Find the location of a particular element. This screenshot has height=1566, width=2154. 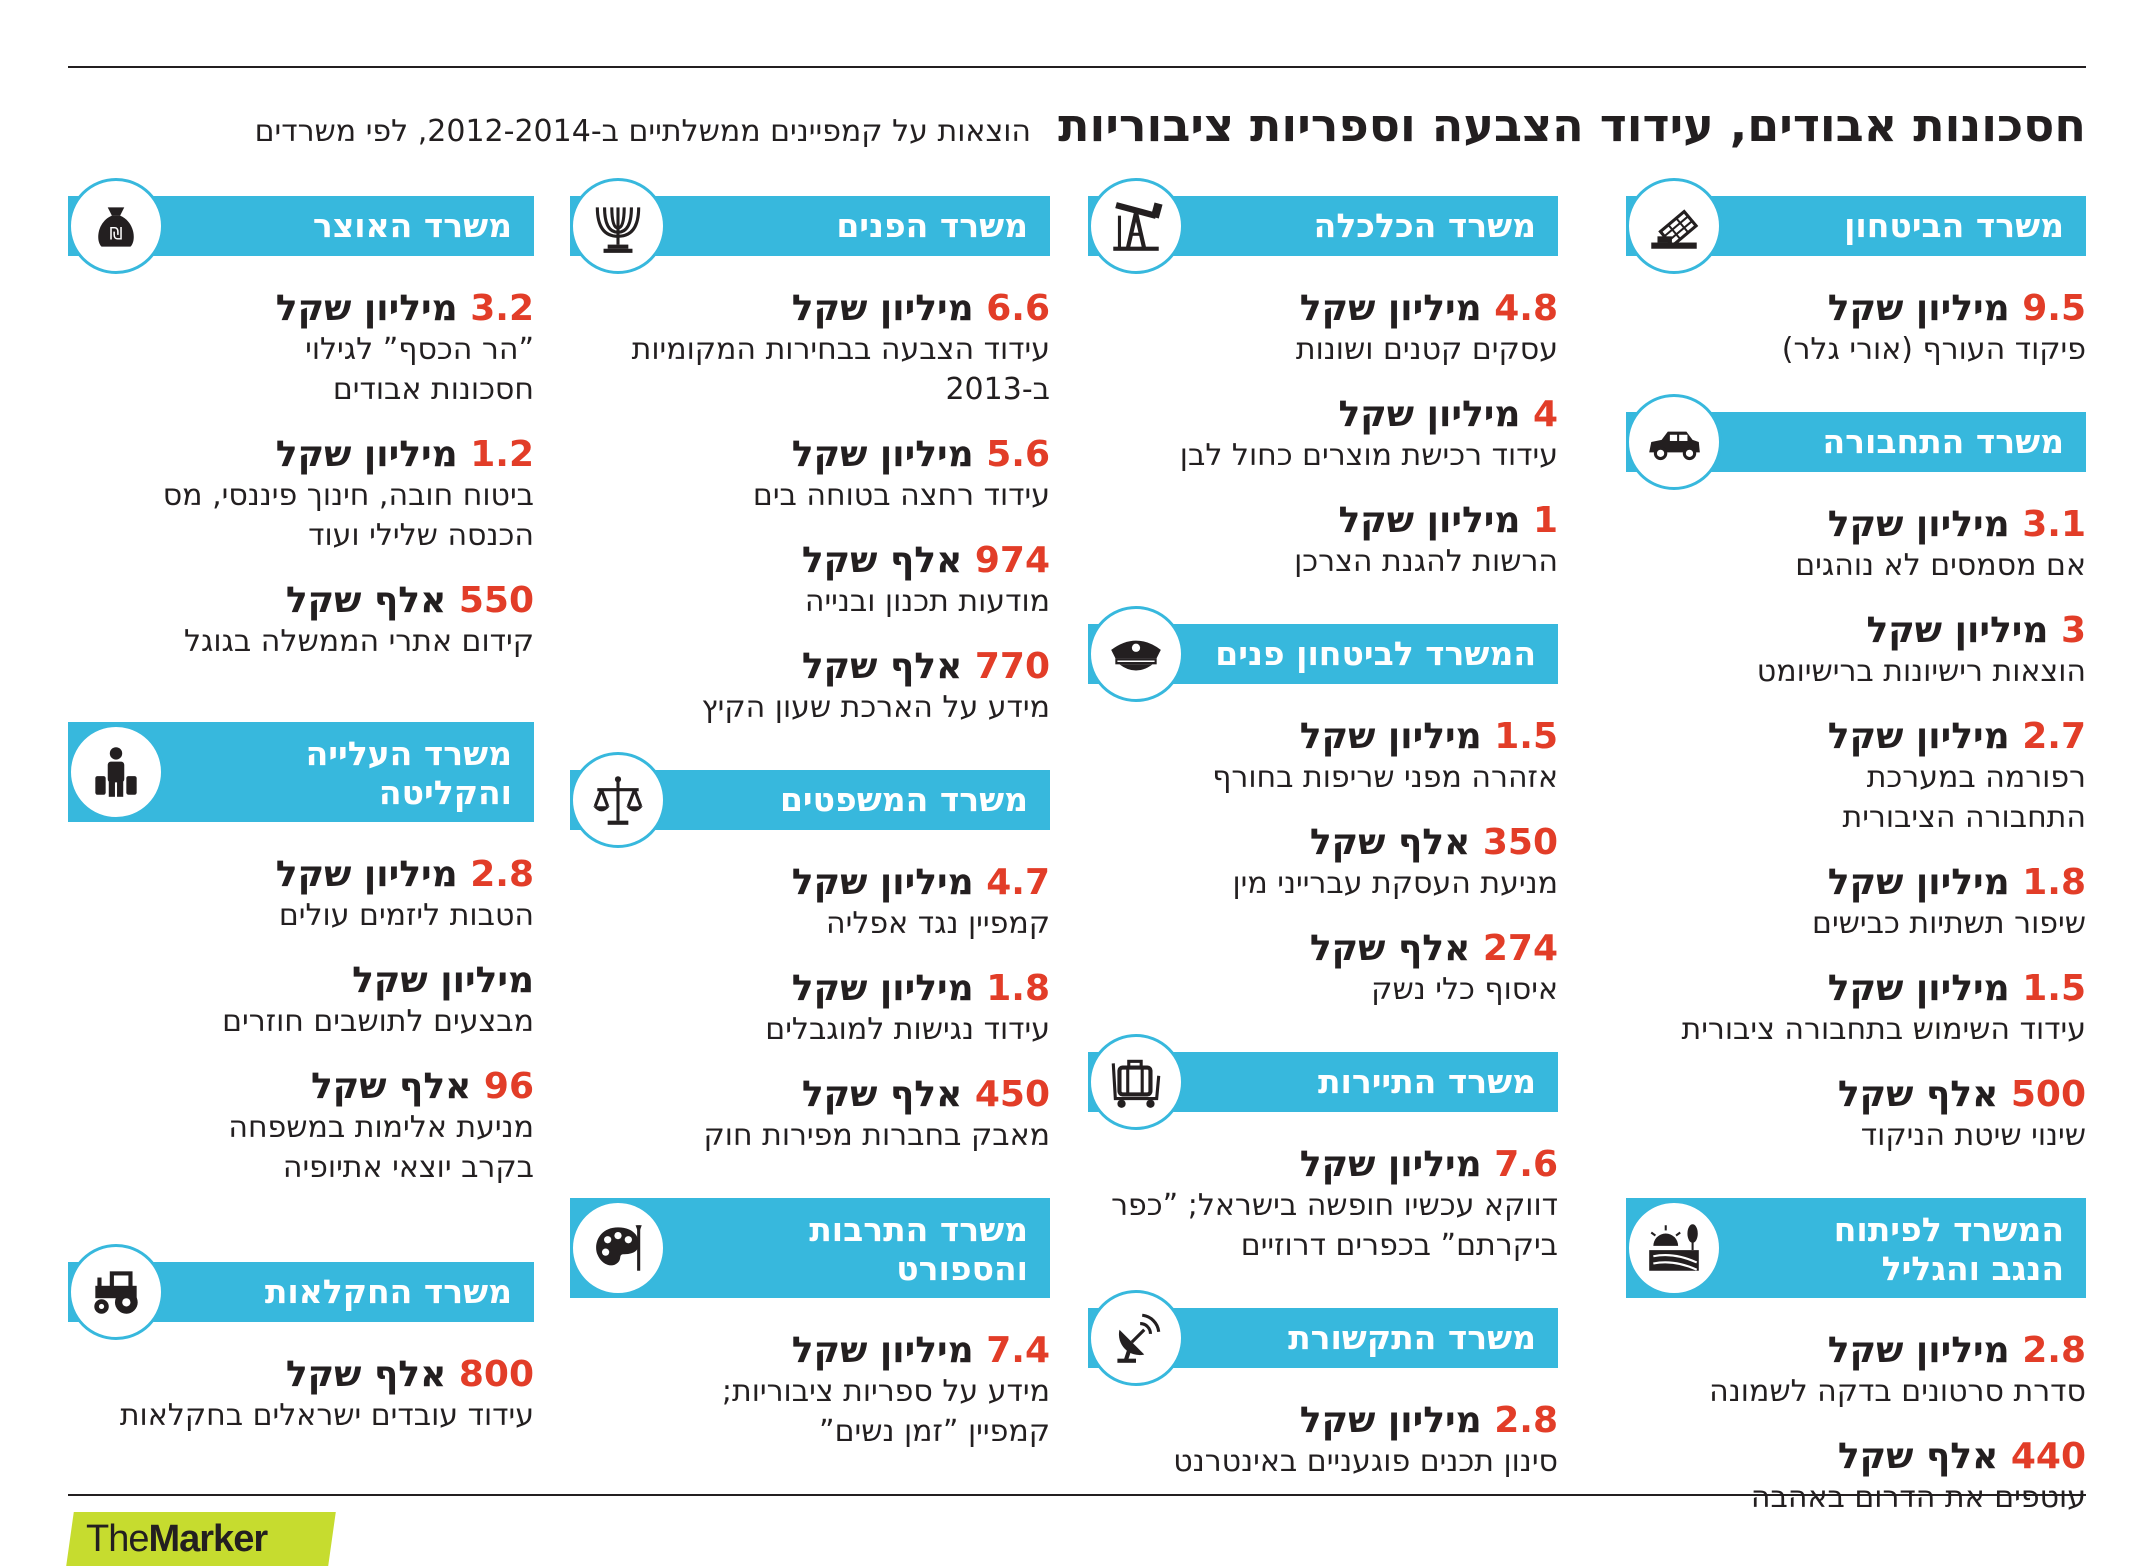

expense-description: מאבק בחברות מפירות חוק is located at coordinates (876, 1135).